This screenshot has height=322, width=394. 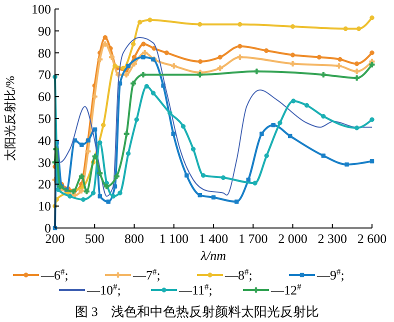 What do you see at coordinates (238, 274) in the screenshot?
I see `legend-label: —8$^{#}$;` at bounding box center [238, 274].